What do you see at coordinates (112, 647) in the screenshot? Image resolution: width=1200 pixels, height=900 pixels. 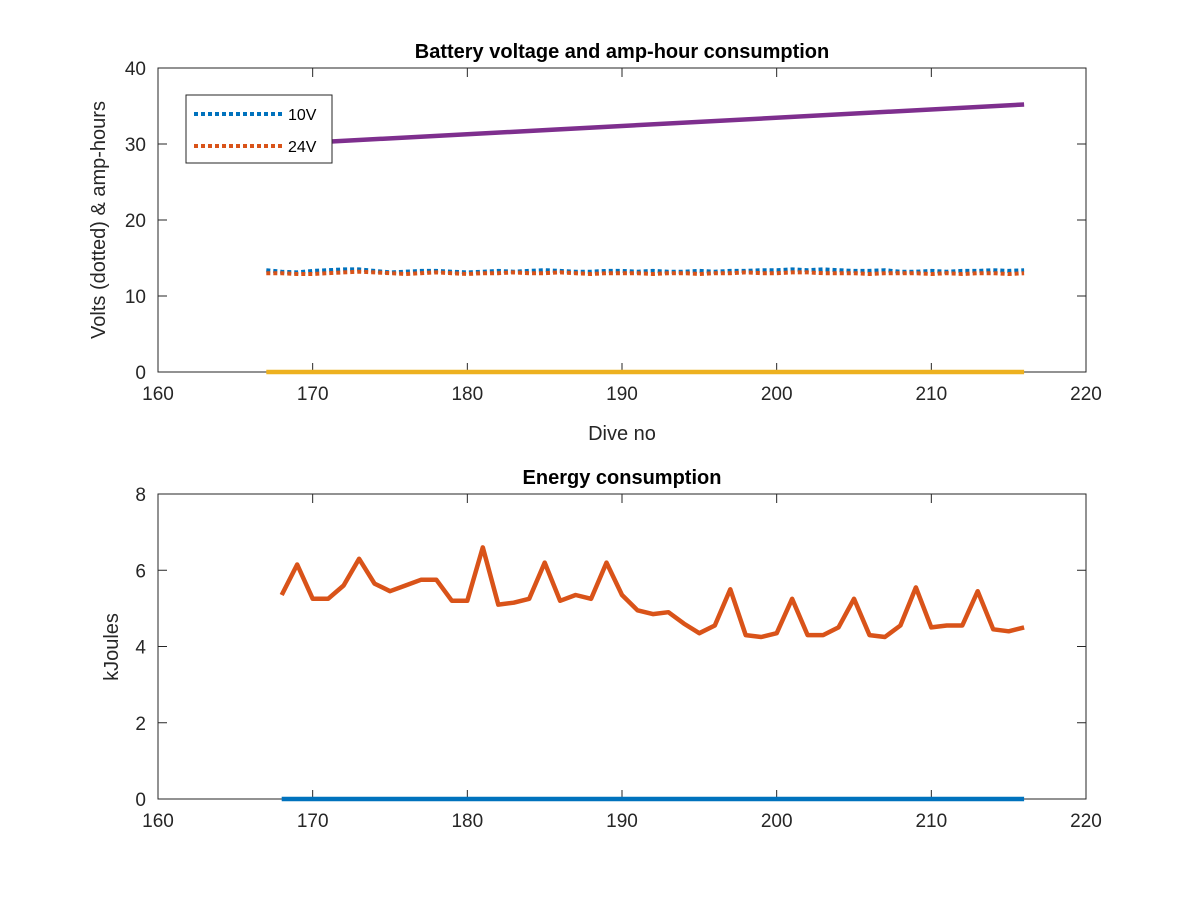 I see `energy-chart-y-axis-label: kJoules` at bounding box center [112, 647].